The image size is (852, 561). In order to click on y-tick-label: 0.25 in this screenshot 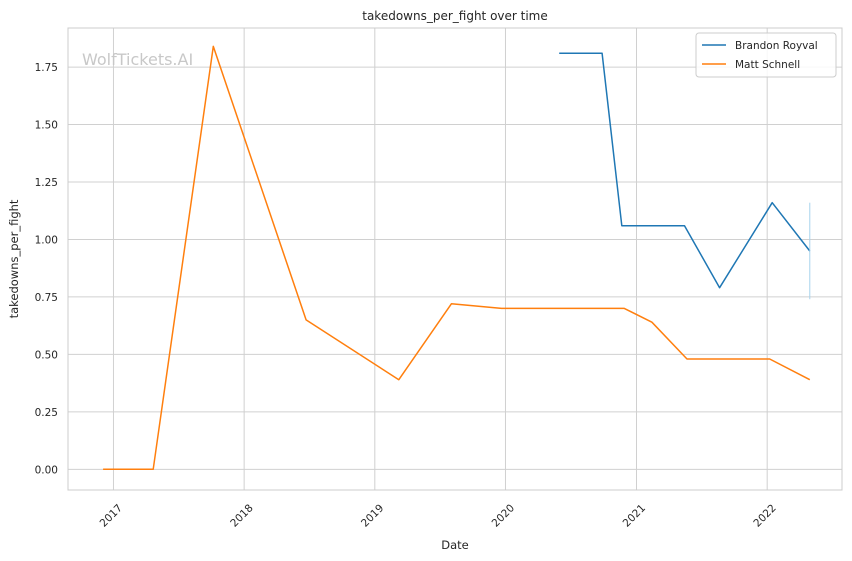, I will do `click(46, 413)`.